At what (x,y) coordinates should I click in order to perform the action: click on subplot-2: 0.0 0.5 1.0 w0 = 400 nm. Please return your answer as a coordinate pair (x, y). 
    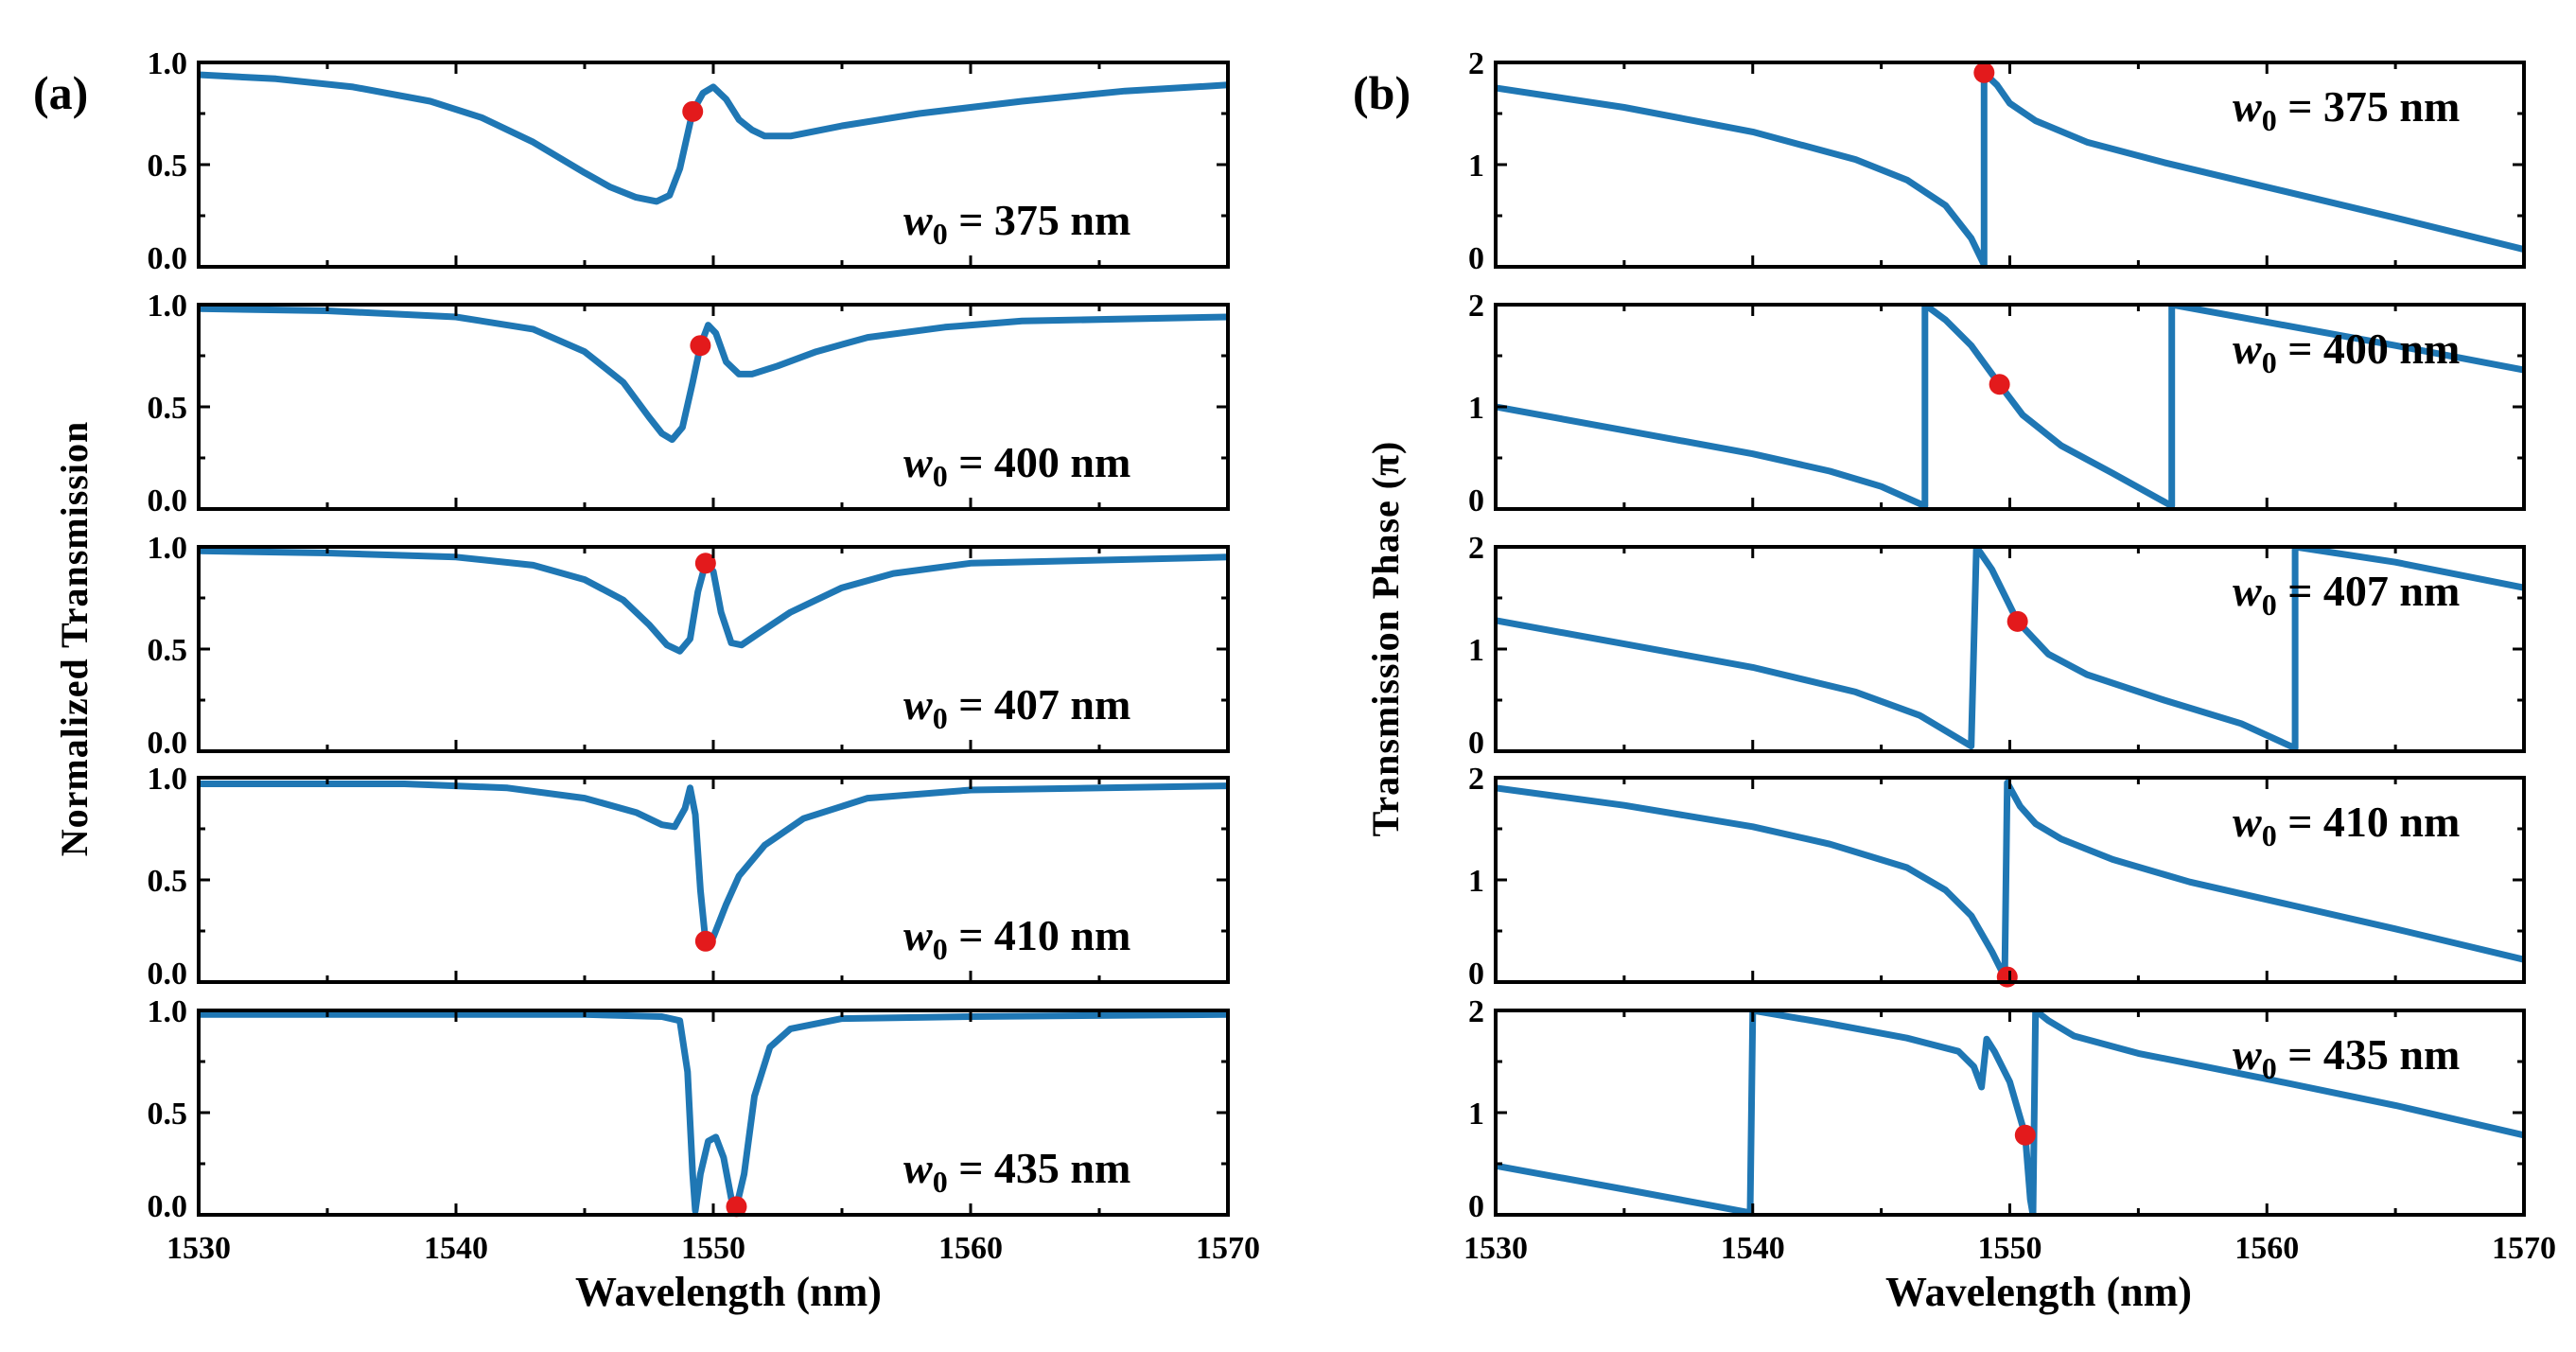
    Looking at the image, I should click on (689, 403).